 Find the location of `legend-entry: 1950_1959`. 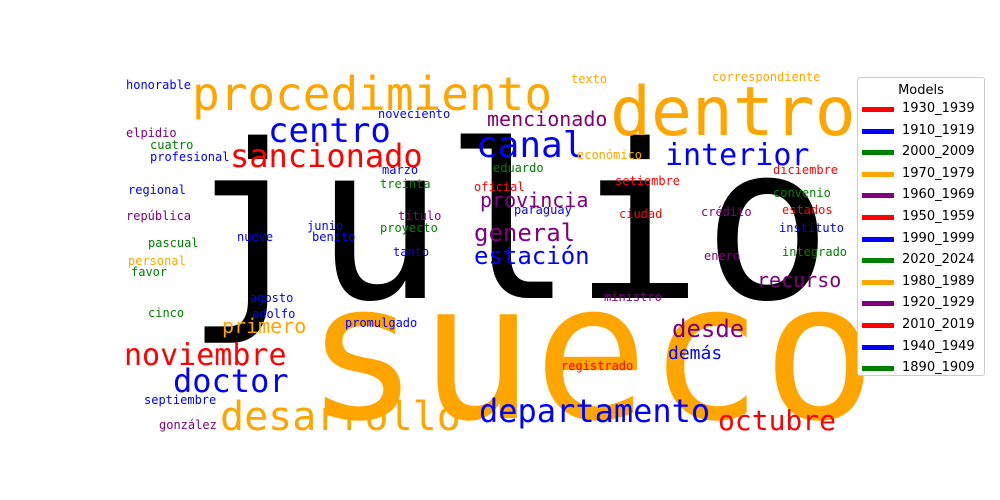

legend-entry: 1950_1959 is located at coordinates (921, 218).